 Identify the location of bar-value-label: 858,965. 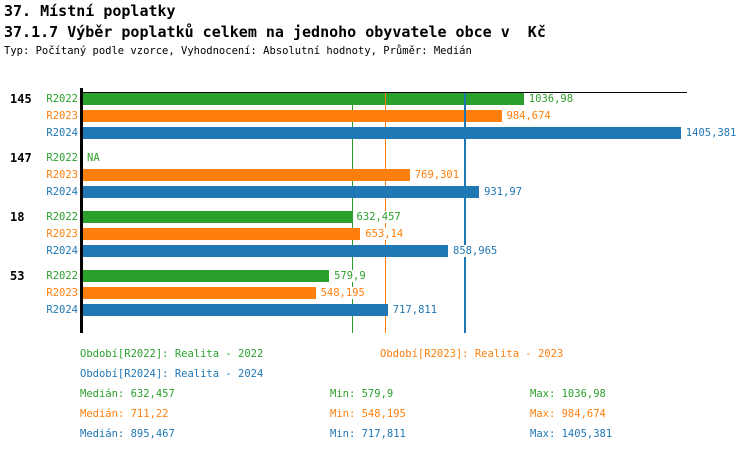
(475, 251).